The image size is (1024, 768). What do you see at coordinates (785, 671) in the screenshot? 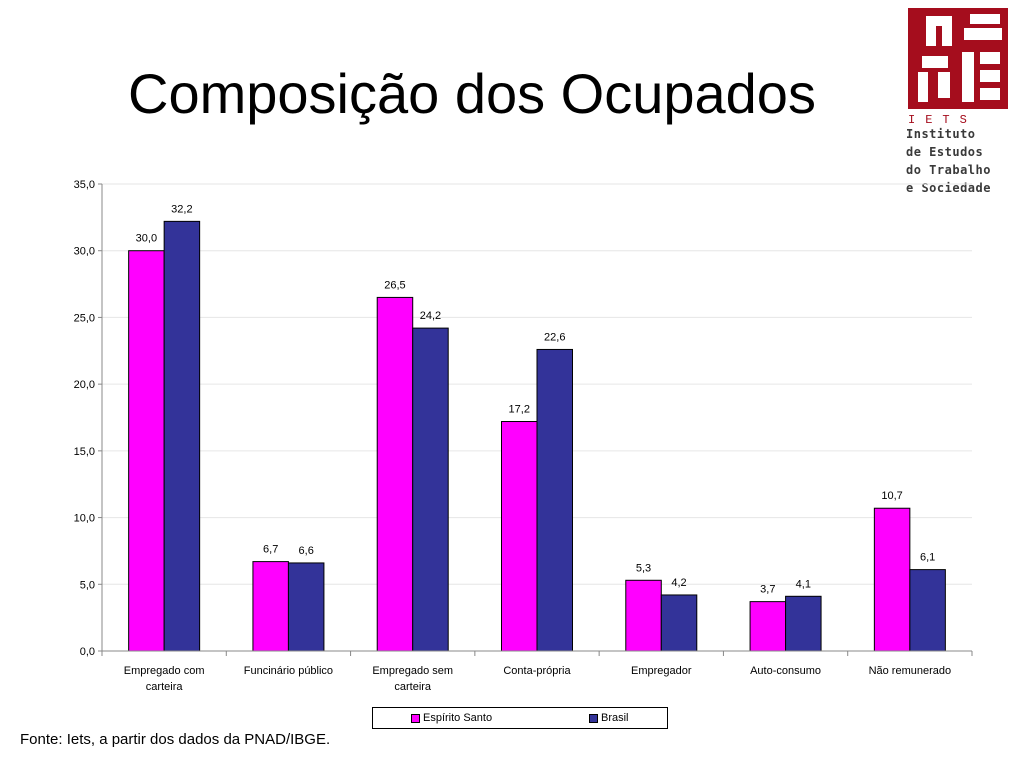
I see `category-label: Auto-consumo` at bounding box center [785, 671].